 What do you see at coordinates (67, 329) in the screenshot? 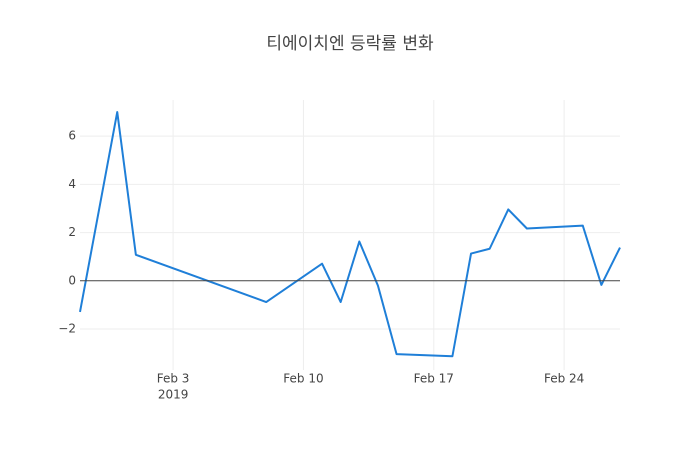
I see `y-tick-label: −2` at bounding box center [67, 329].